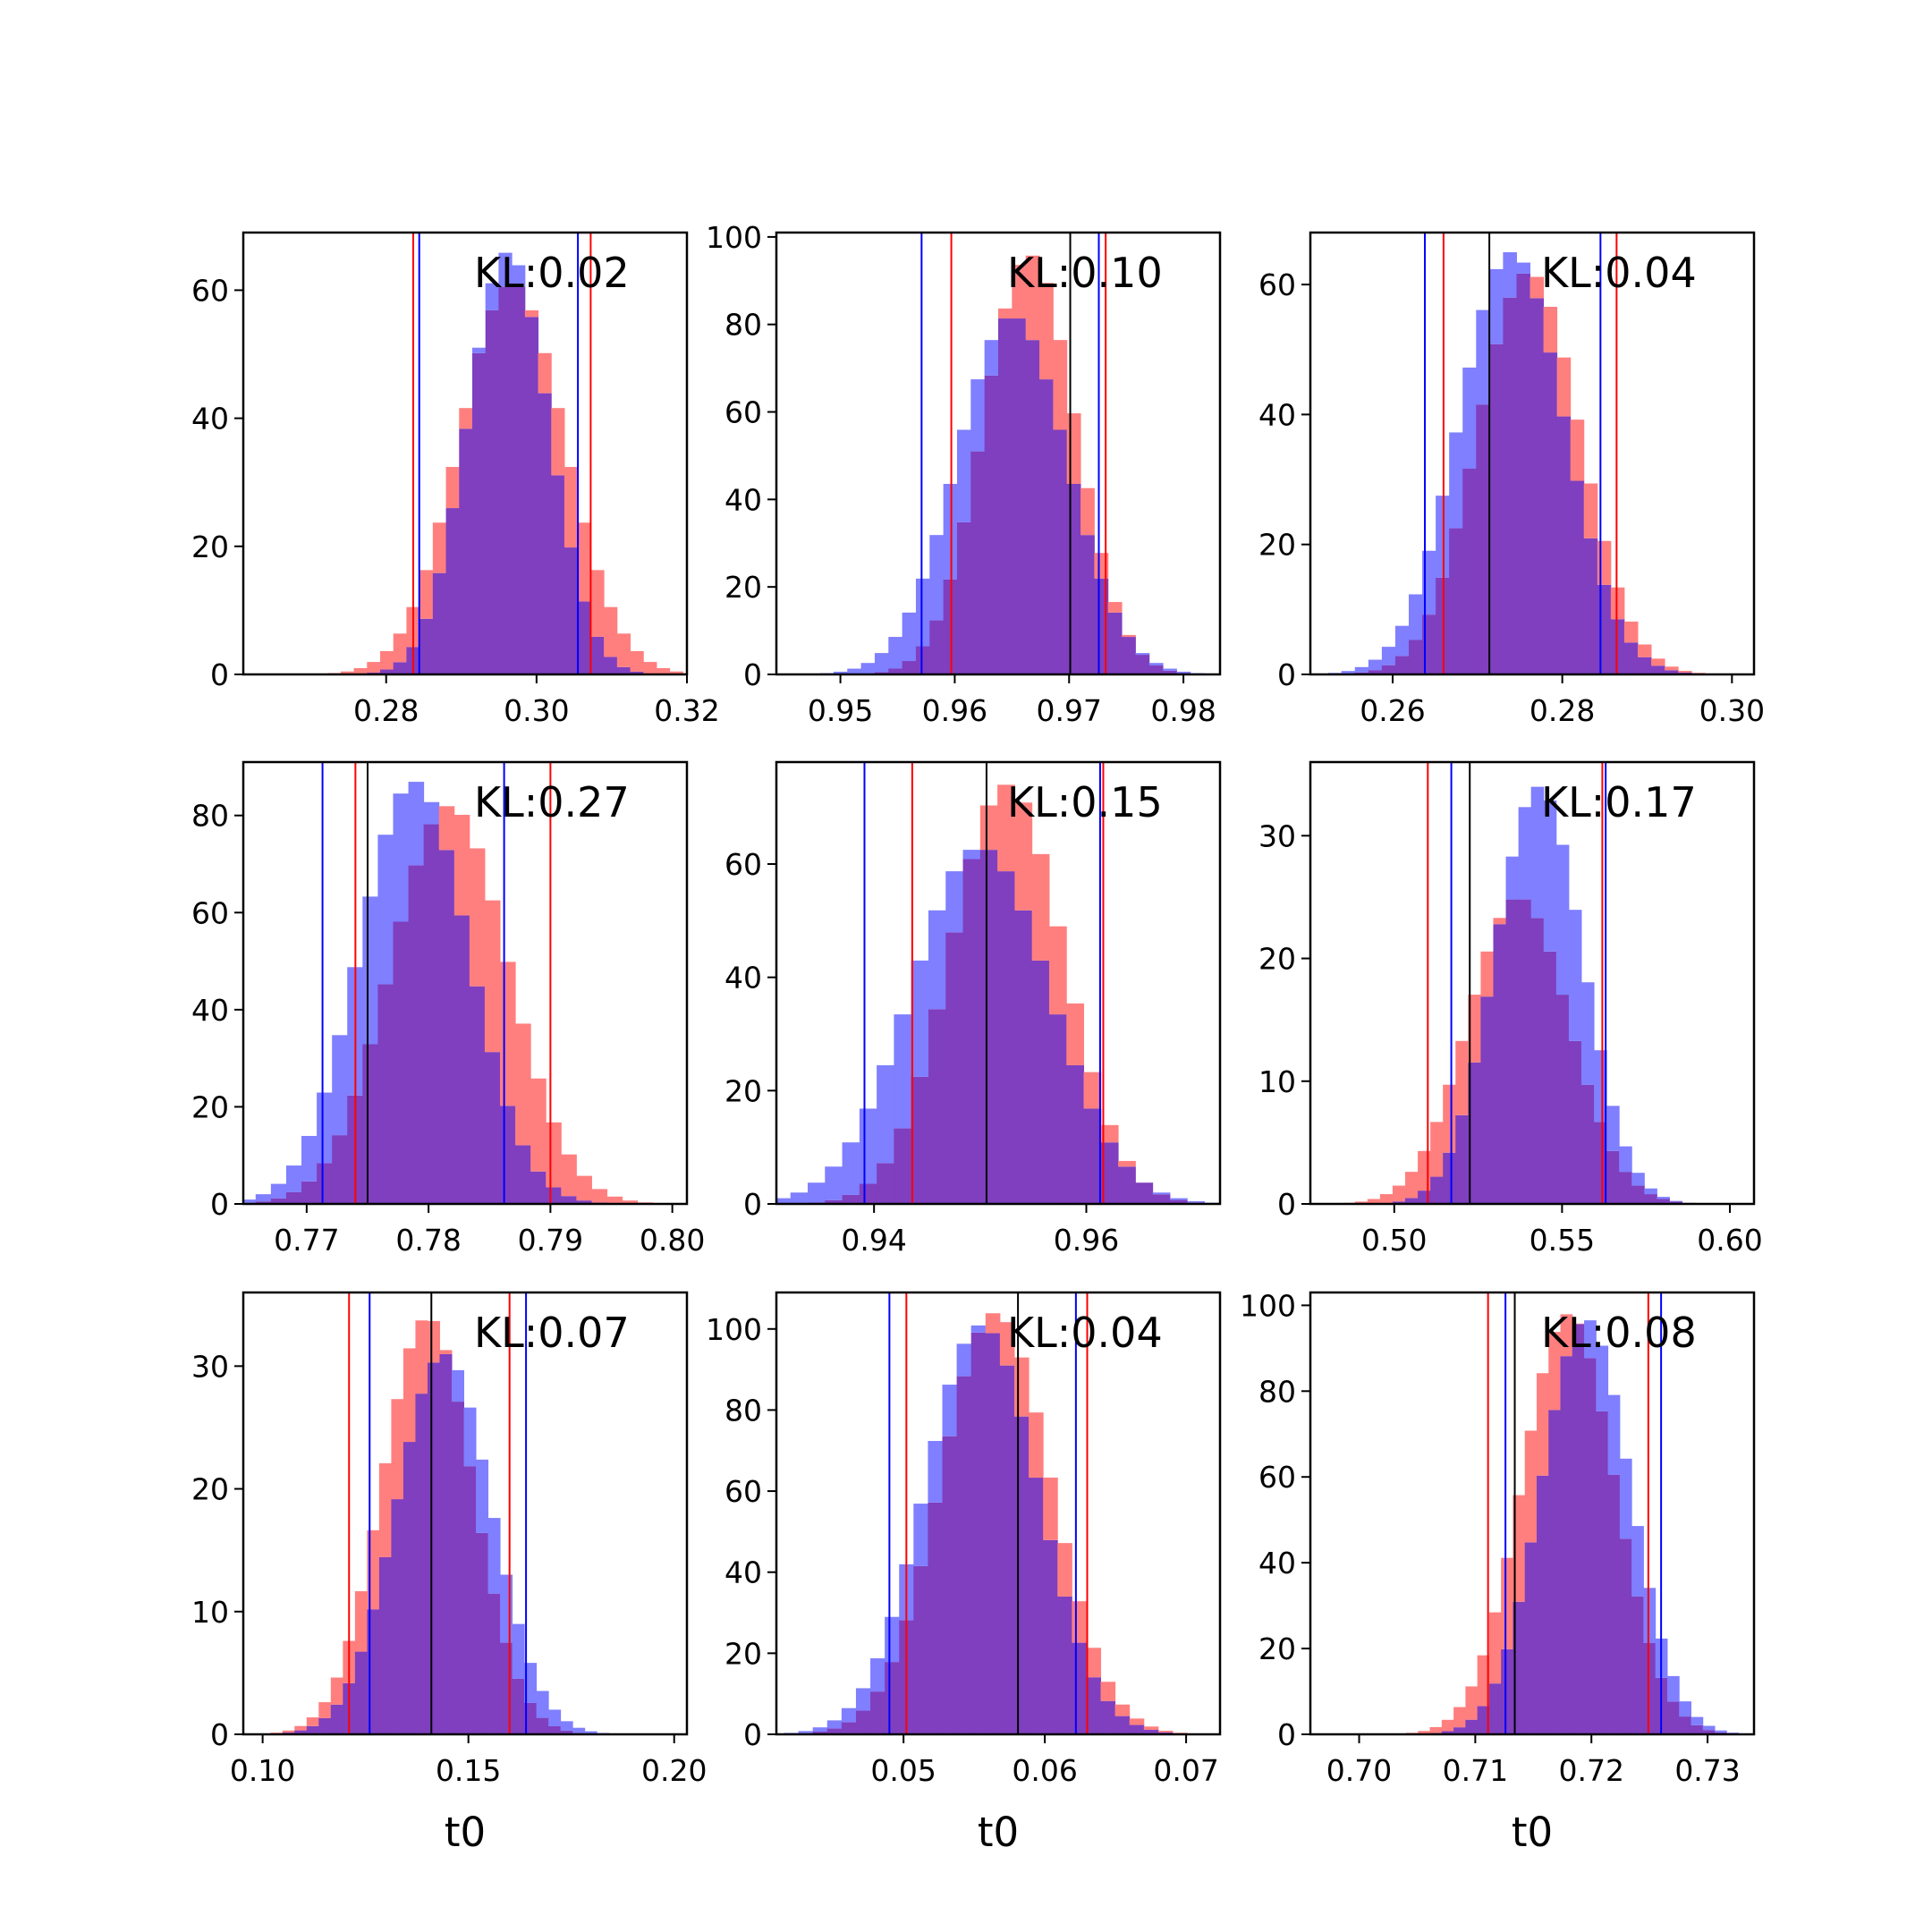 This screenshot has height=1932, width=1932. What do you see at coordinates (428, 1240) in the screenshot?
I see `x-tick-label: 0.78` at bounding box center [428, 1240].